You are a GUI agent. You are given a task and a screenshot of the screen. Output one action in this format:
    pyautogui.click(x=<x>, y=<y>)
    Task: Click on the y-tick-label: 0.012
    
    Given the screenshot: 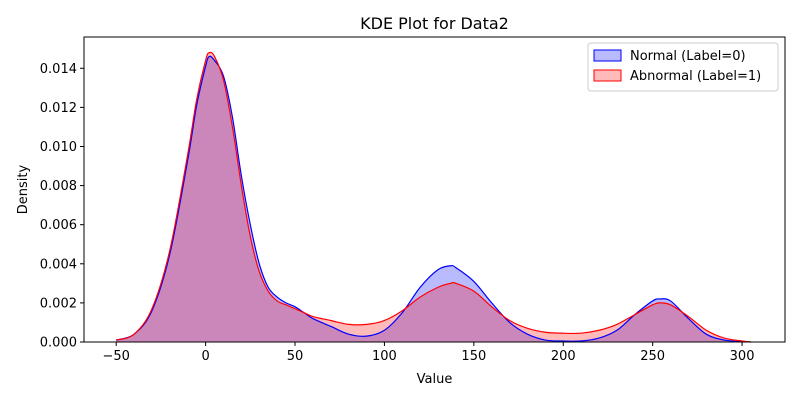 What is the action you would take?
    pyautogui.click(x=58, y=108)
    